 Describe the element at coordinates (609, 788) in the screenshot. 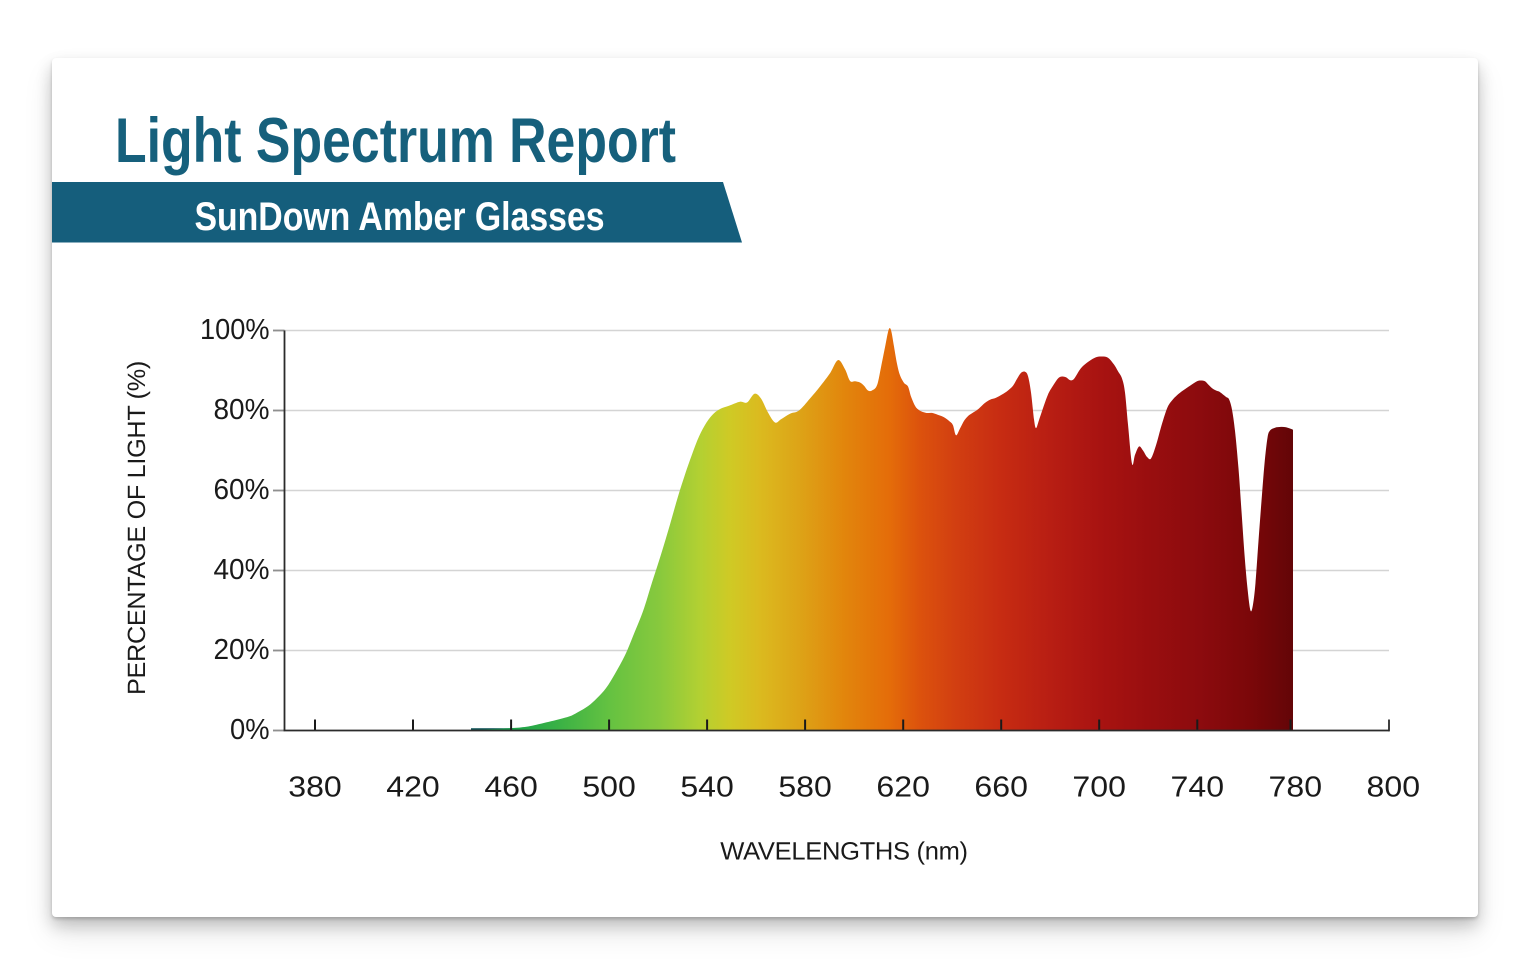

I see `svg-text: 500` at that location.